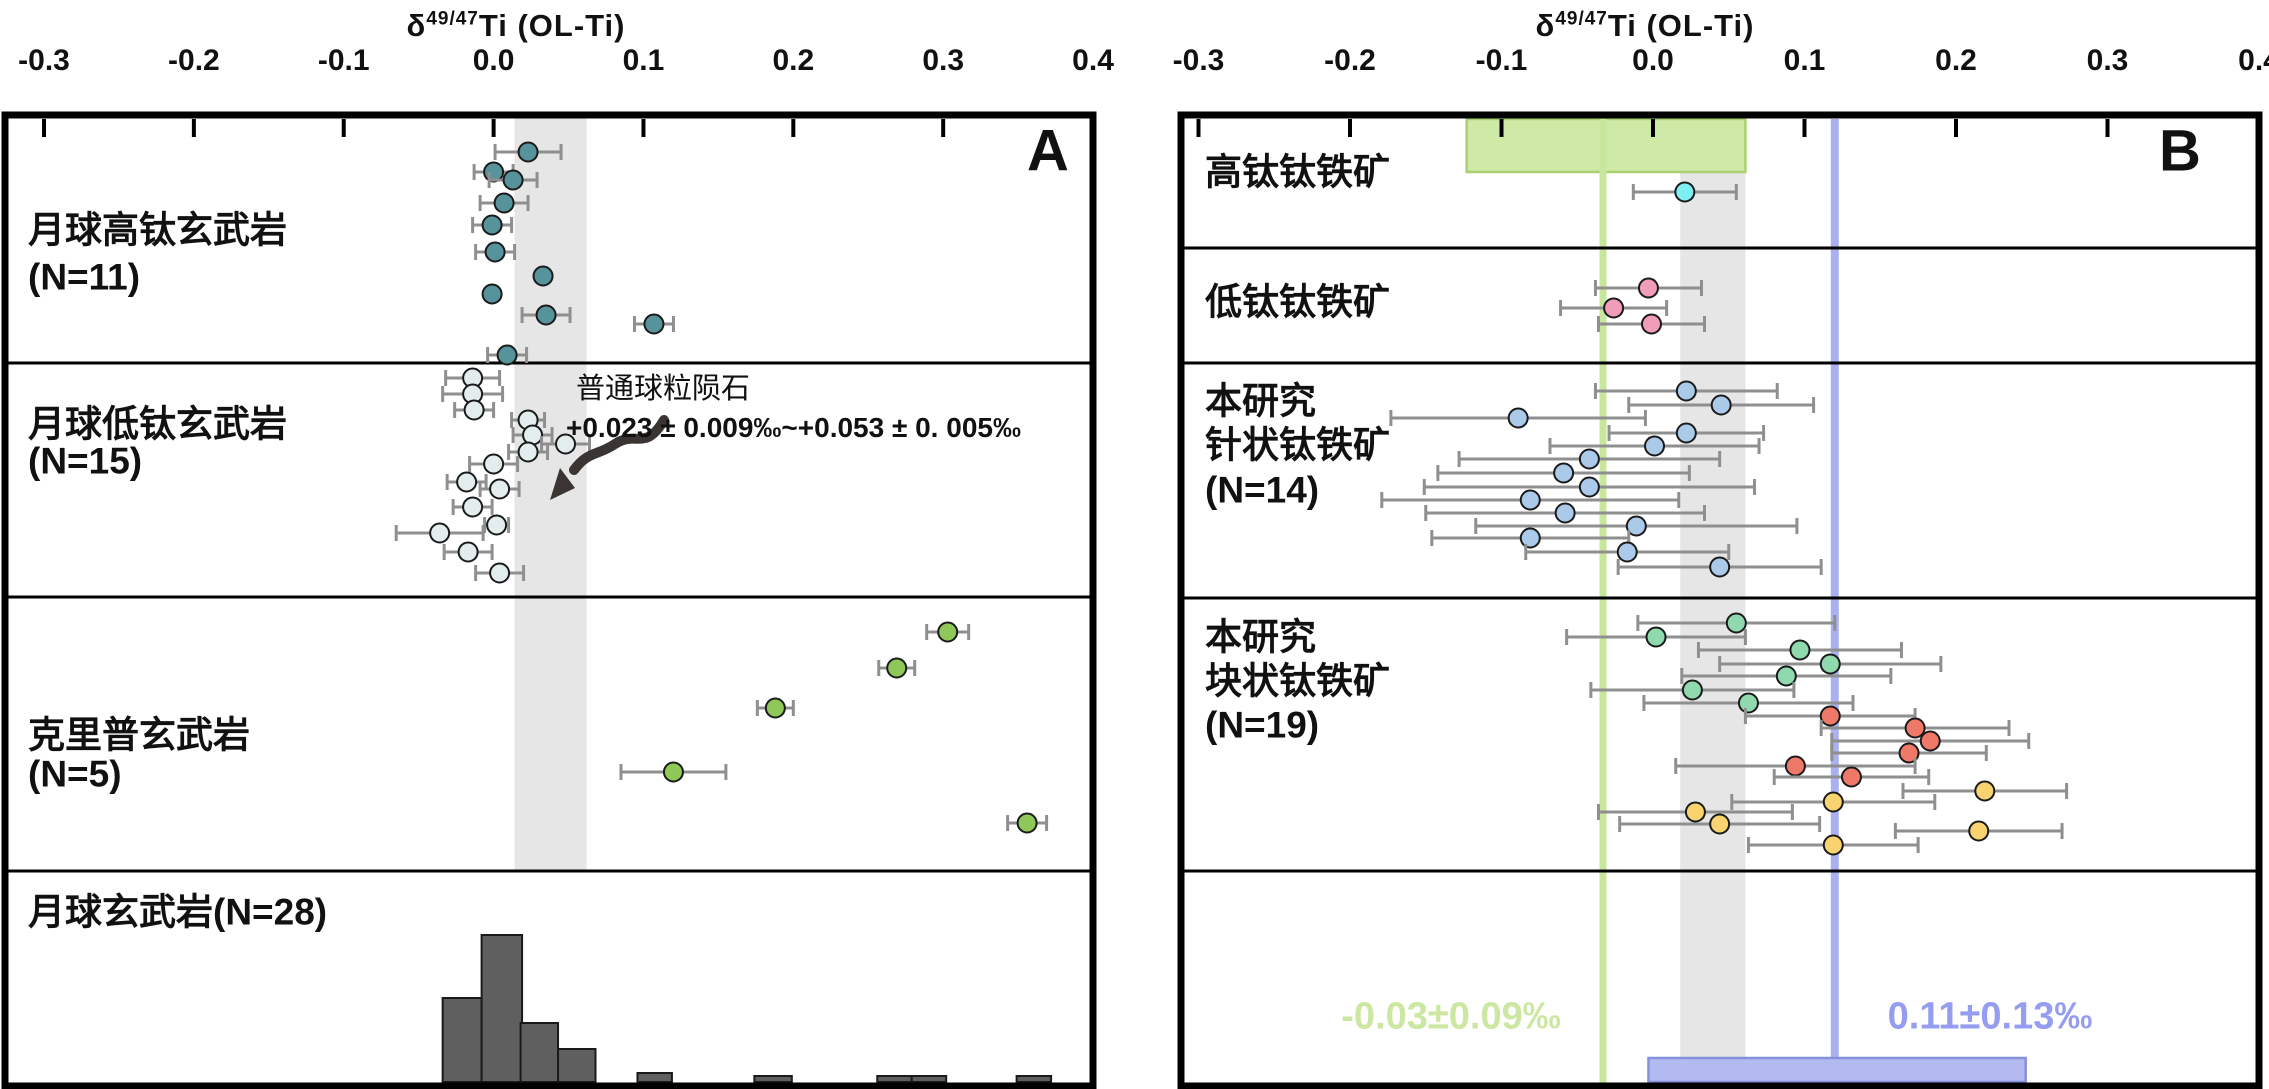 The width and height of the screenshot is (2269, 1089). Describe the element at coordinates (663, 389) in the screenshot. I see `chondrite-annotation-title: 普通球粒陨石` at that location.